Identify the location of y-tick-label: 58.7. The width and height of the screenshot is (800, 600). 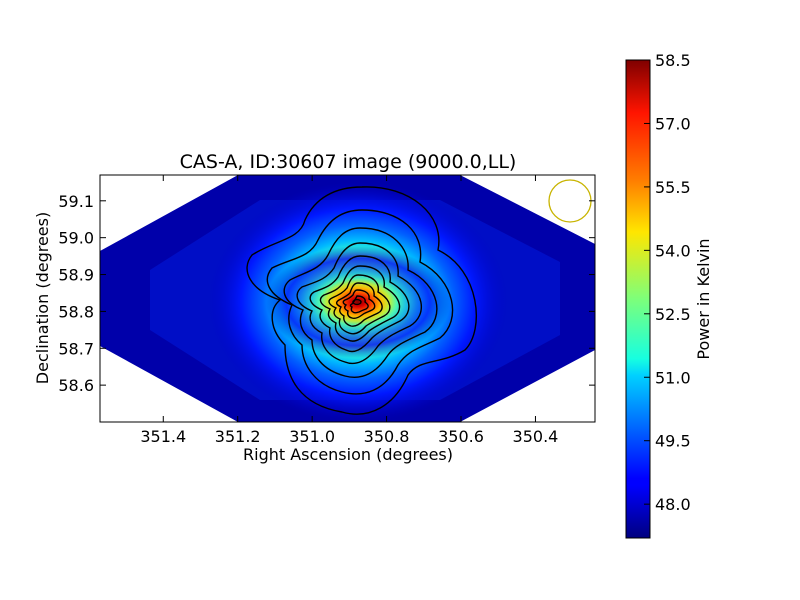
(76, 348).